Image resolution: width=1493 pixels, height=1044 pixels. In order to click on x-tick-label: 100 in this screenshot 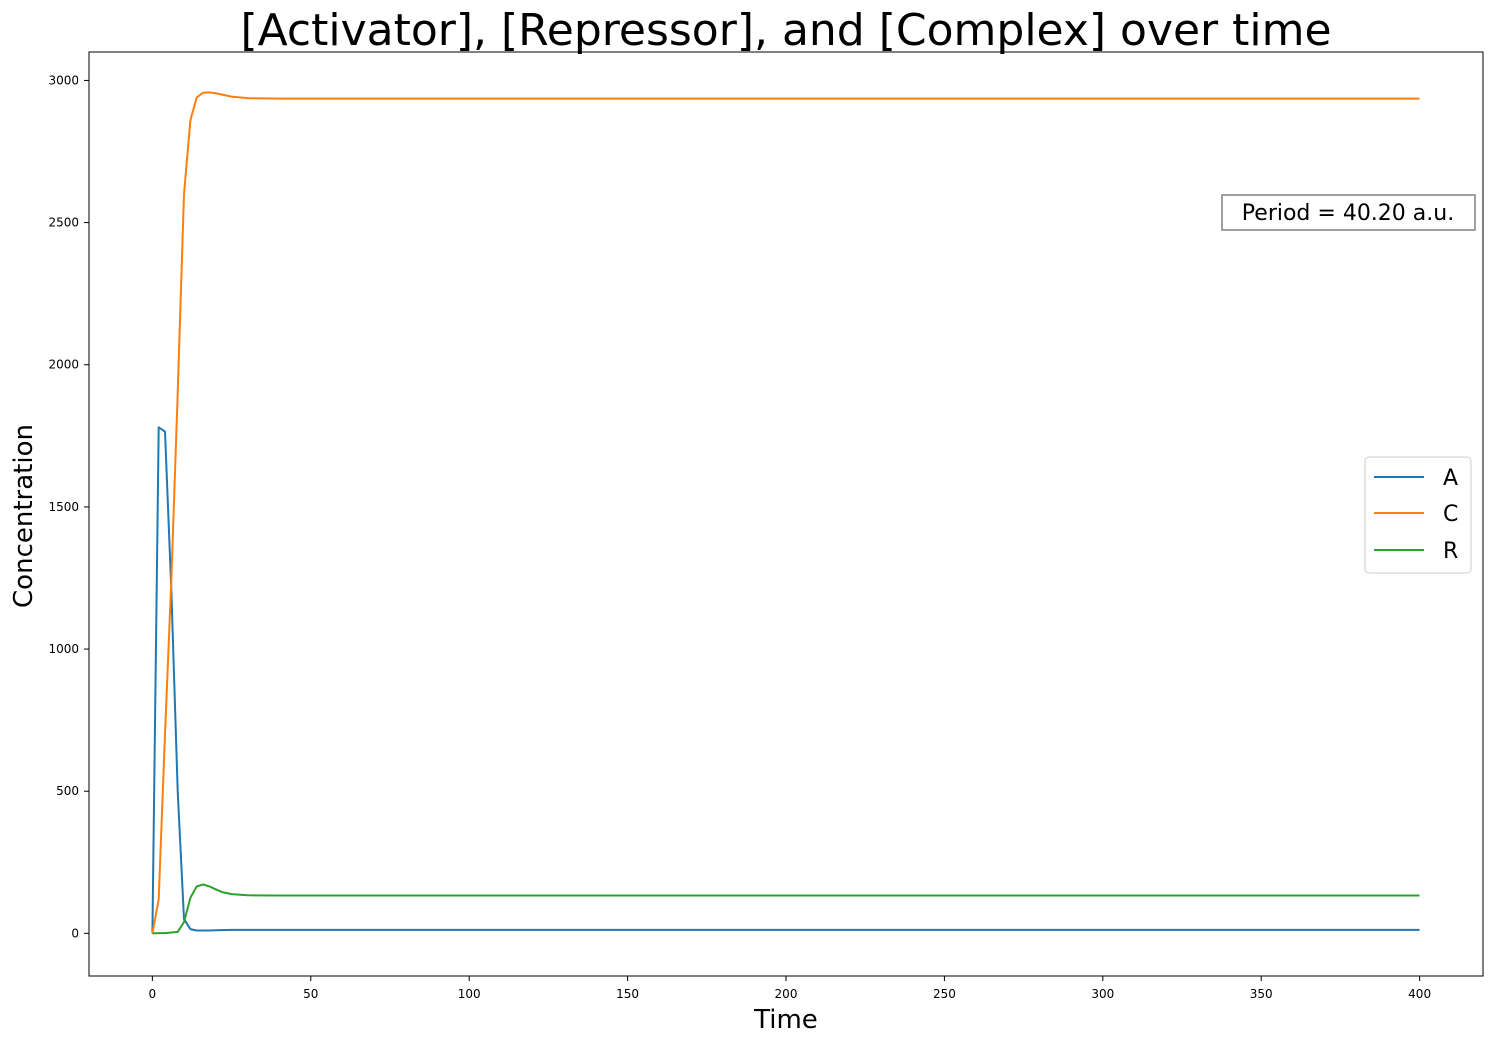, I will do `click(469, 994)`.